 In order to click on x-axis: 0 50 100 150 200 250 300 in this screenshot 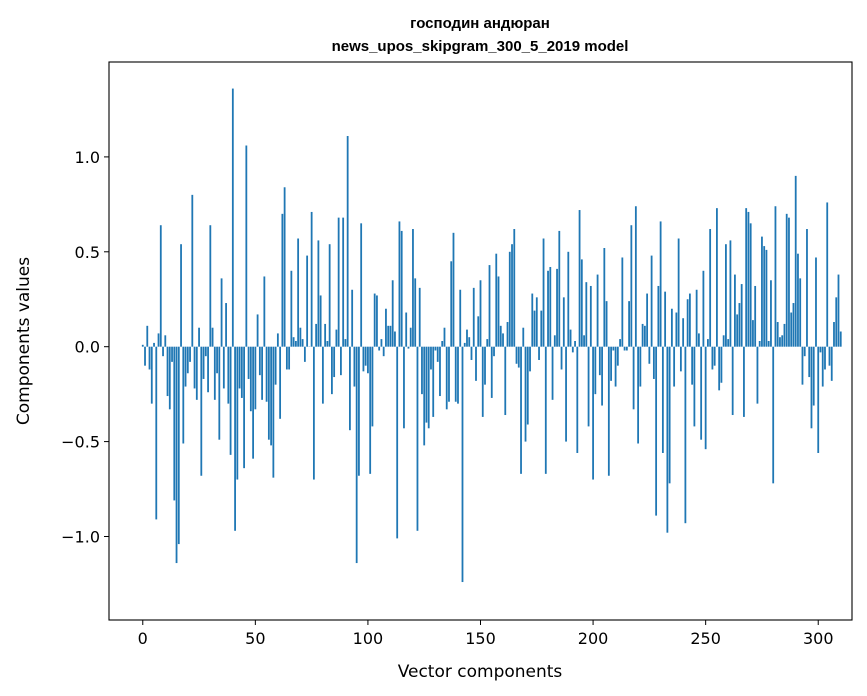, I will do `click(486, 634)`.